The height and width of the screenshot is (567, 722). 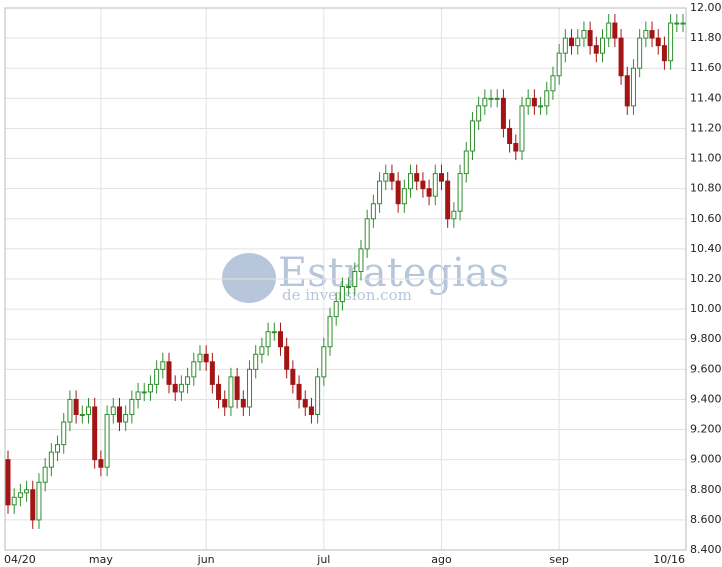 What do you see at coordinates (706, 398) in the screenshot?
I see `y-tick-label: 9.400` at bounding box center [706, 398].